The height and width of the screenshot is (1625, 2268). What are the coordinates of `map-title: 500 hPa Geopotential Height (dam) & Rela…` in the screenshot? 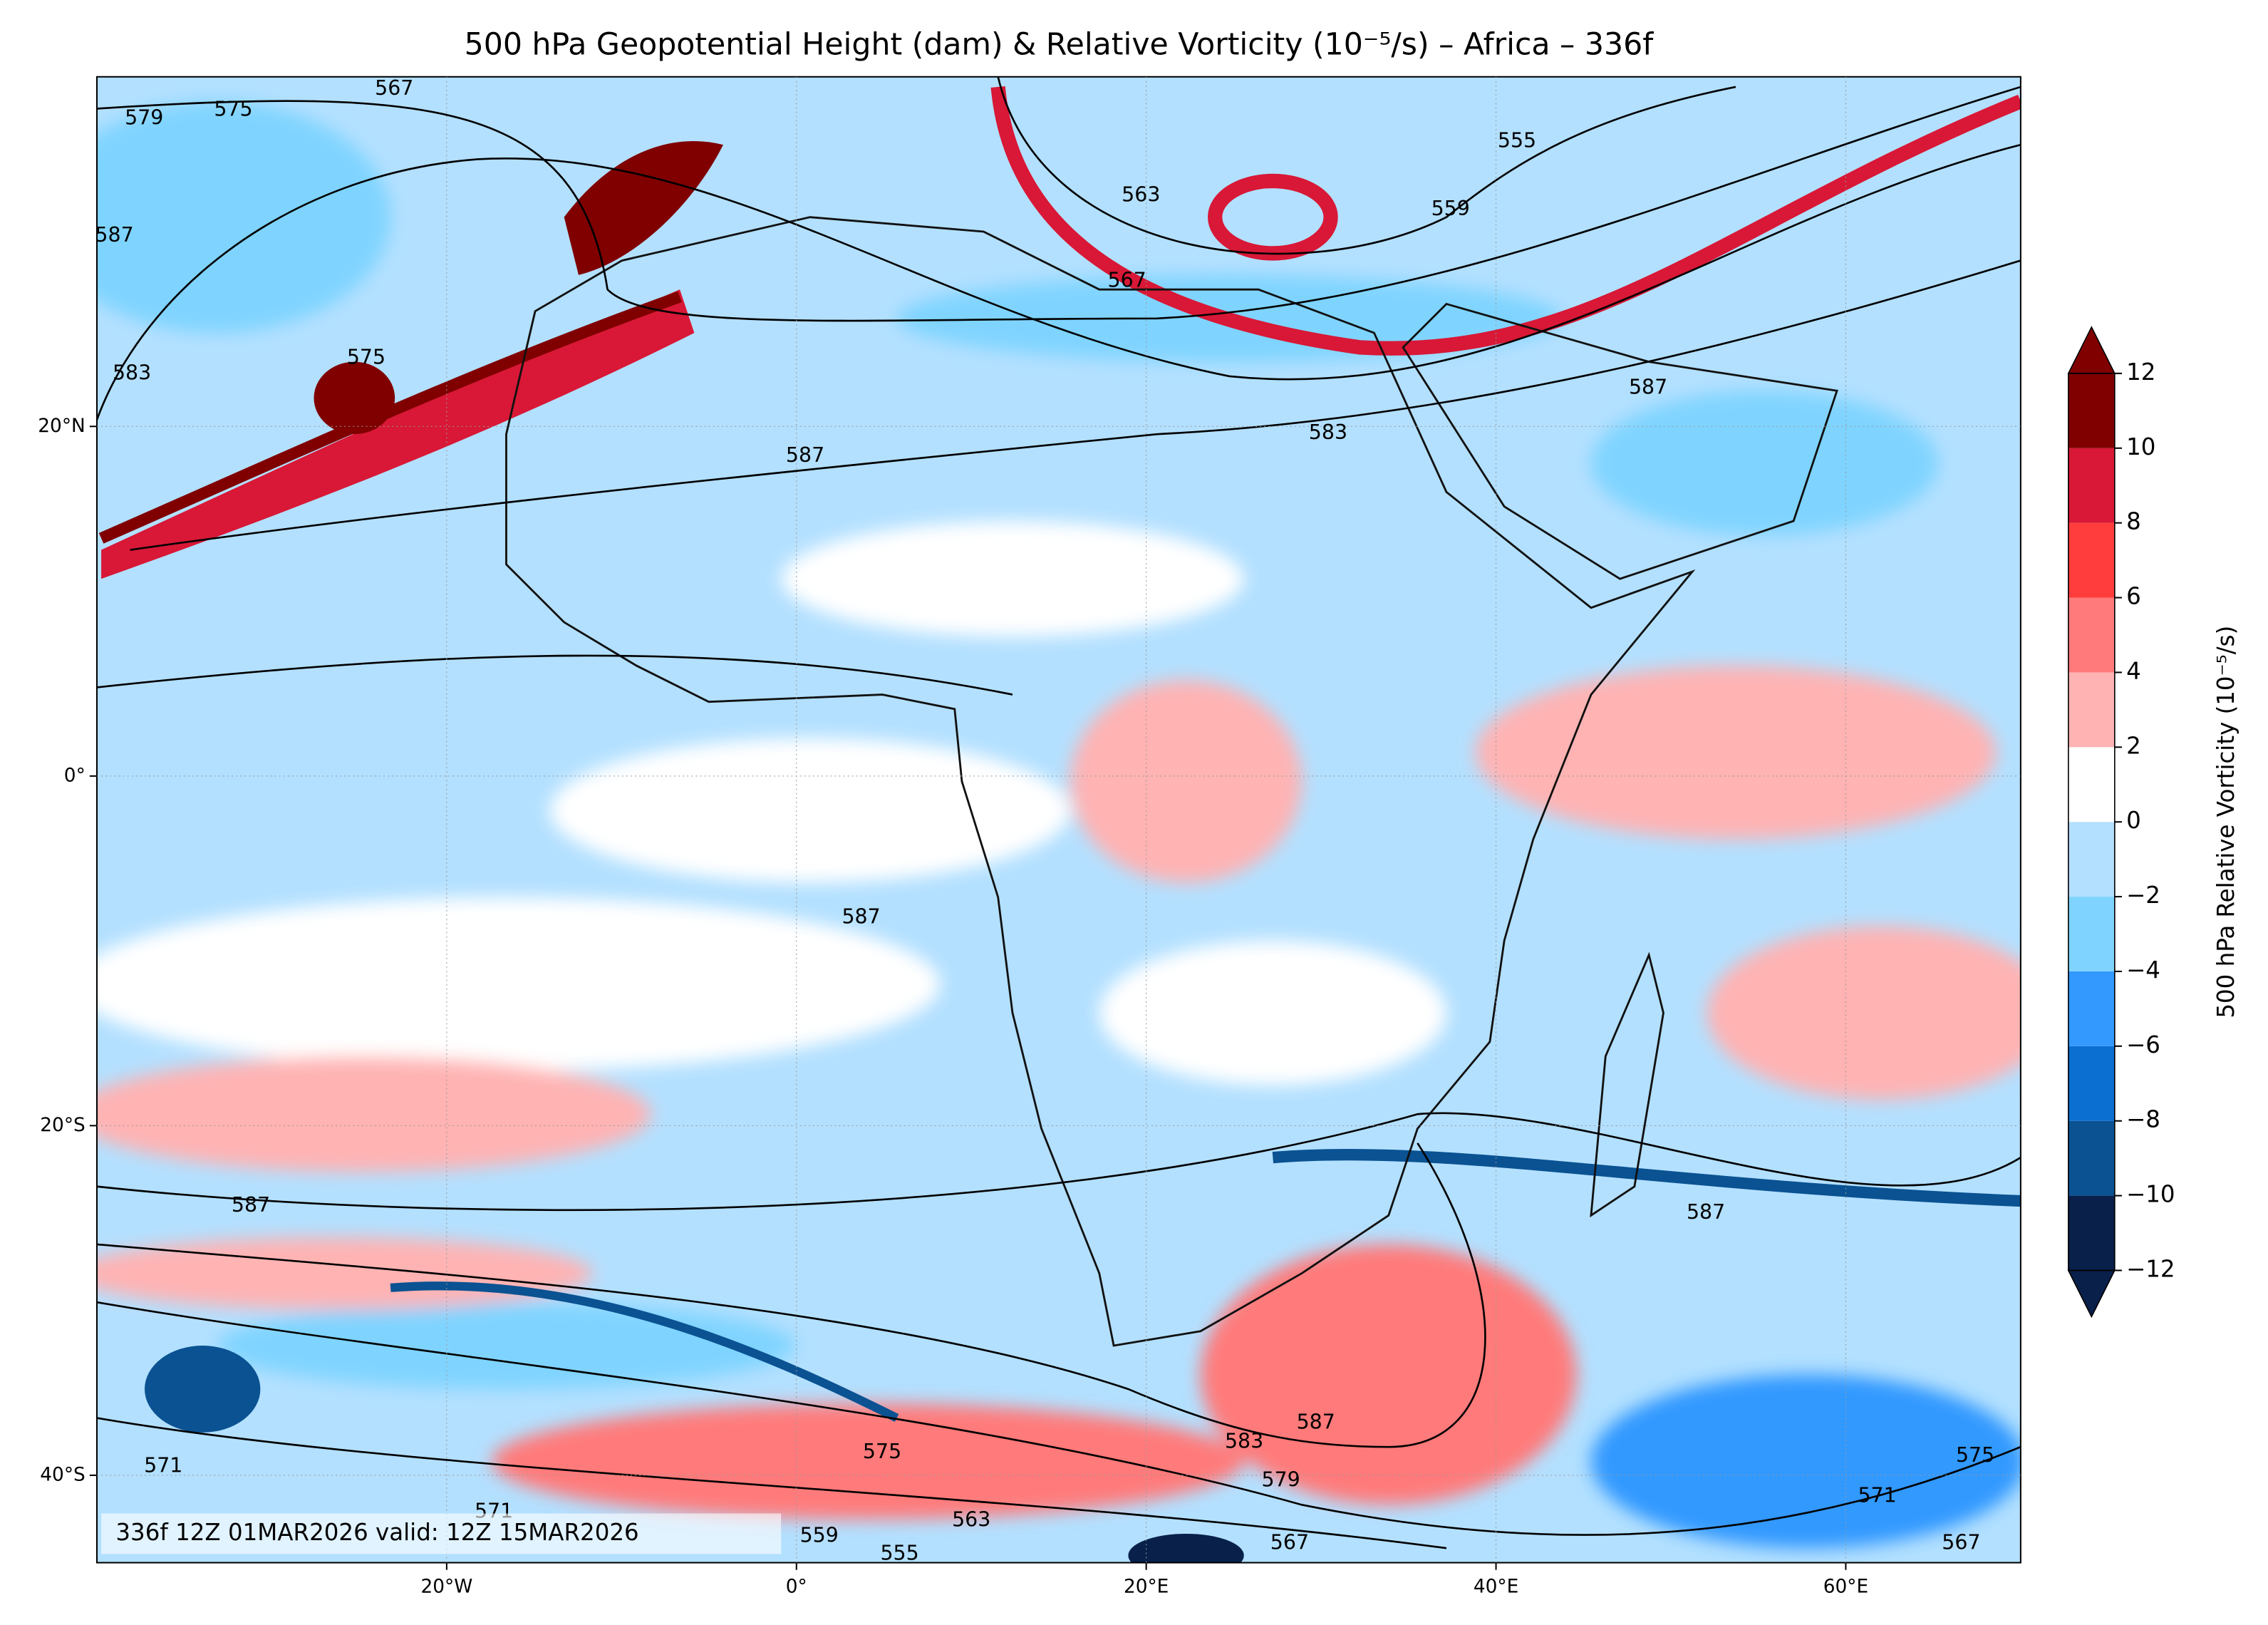 It's located at (1060, 45).